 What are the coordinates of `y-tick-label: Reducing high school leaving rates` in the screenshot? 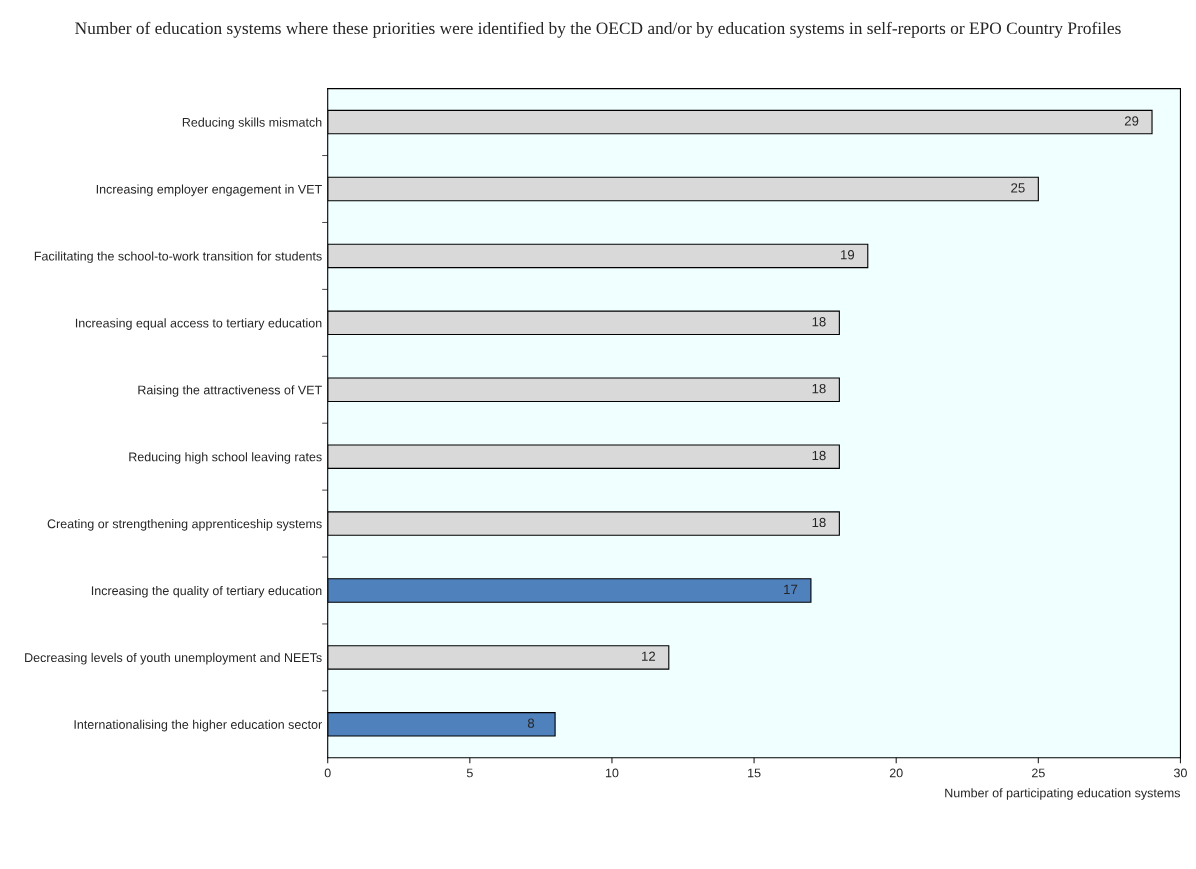 It's located at (225, 458).